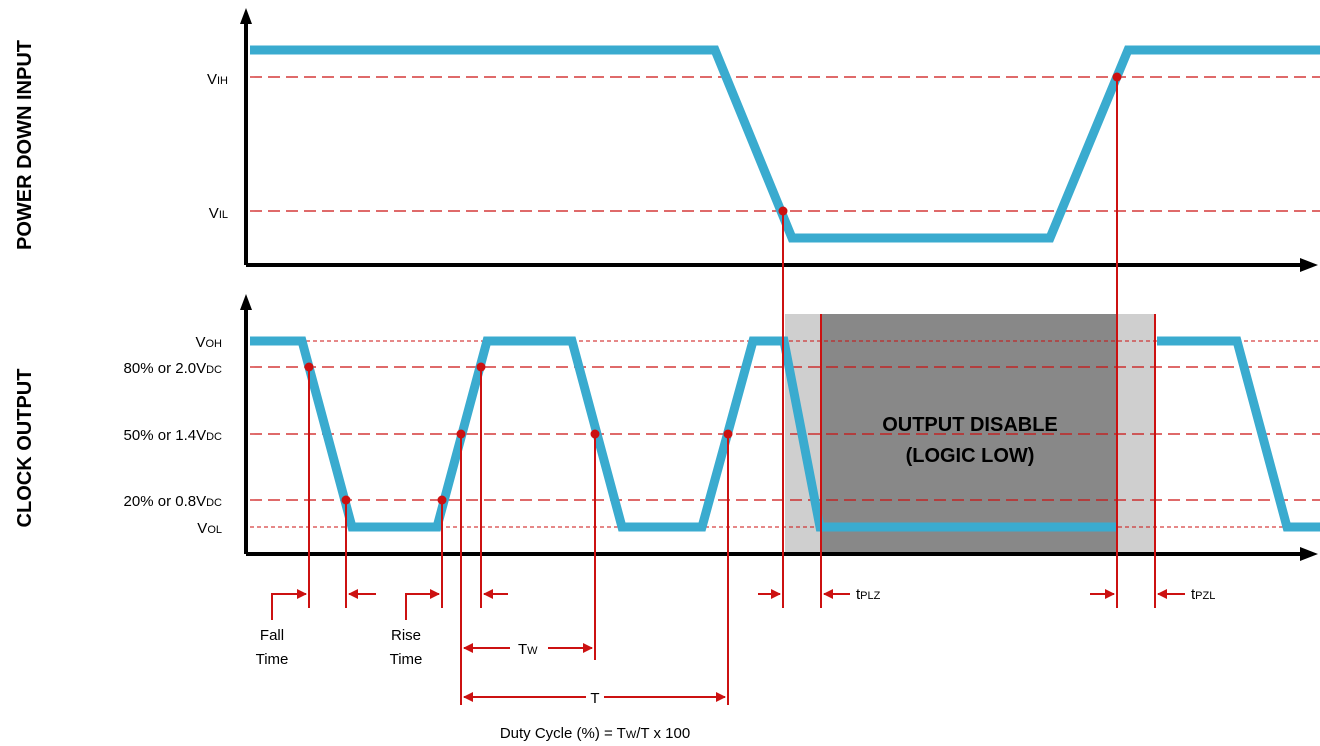 This screenshot has width=1320, height=746. I want to click on vil-label: VIL, so click(218, 213).